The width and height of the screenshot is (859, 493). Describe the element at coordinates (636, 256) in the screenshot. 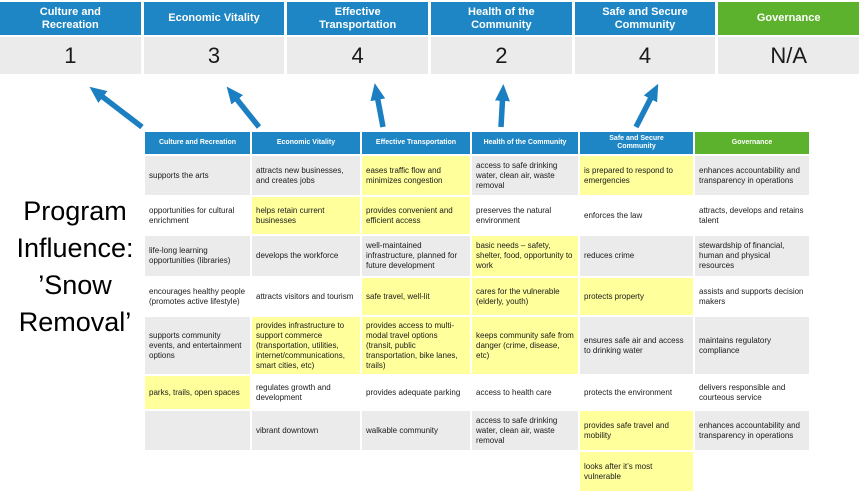

I see `matrix-cell: reduces crime` at that location.